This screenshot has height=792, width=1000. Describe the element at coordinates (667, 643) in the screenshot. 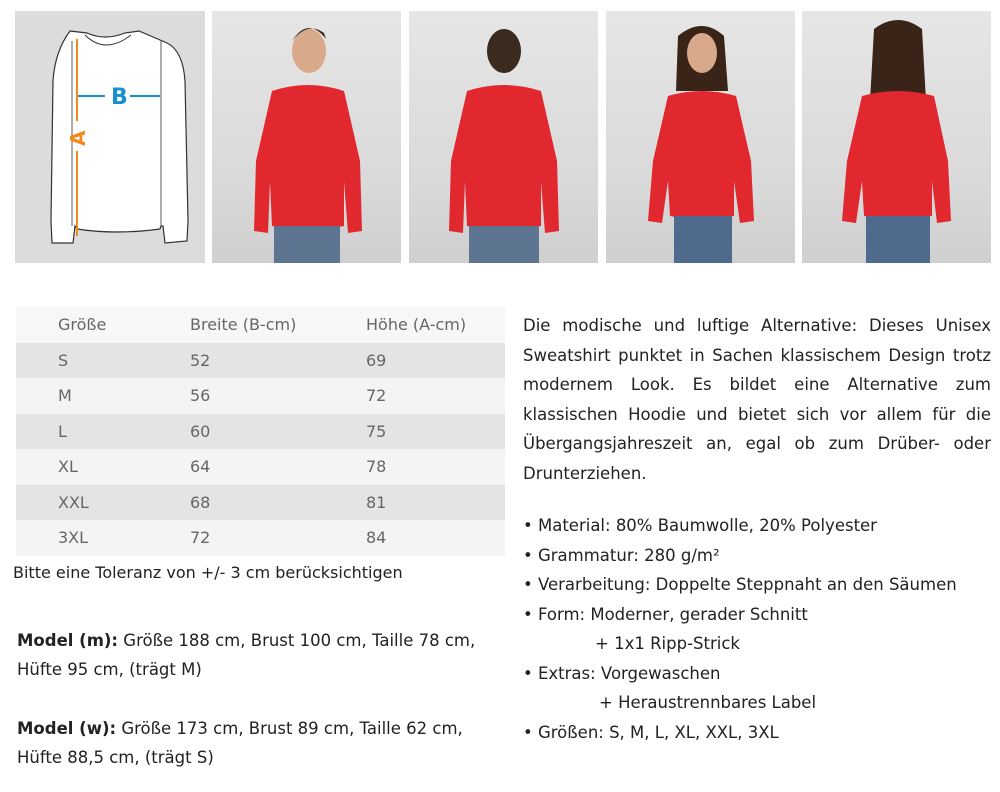

I see `feature-form-sub: + 1x1 Ripp-Strick` at that location.